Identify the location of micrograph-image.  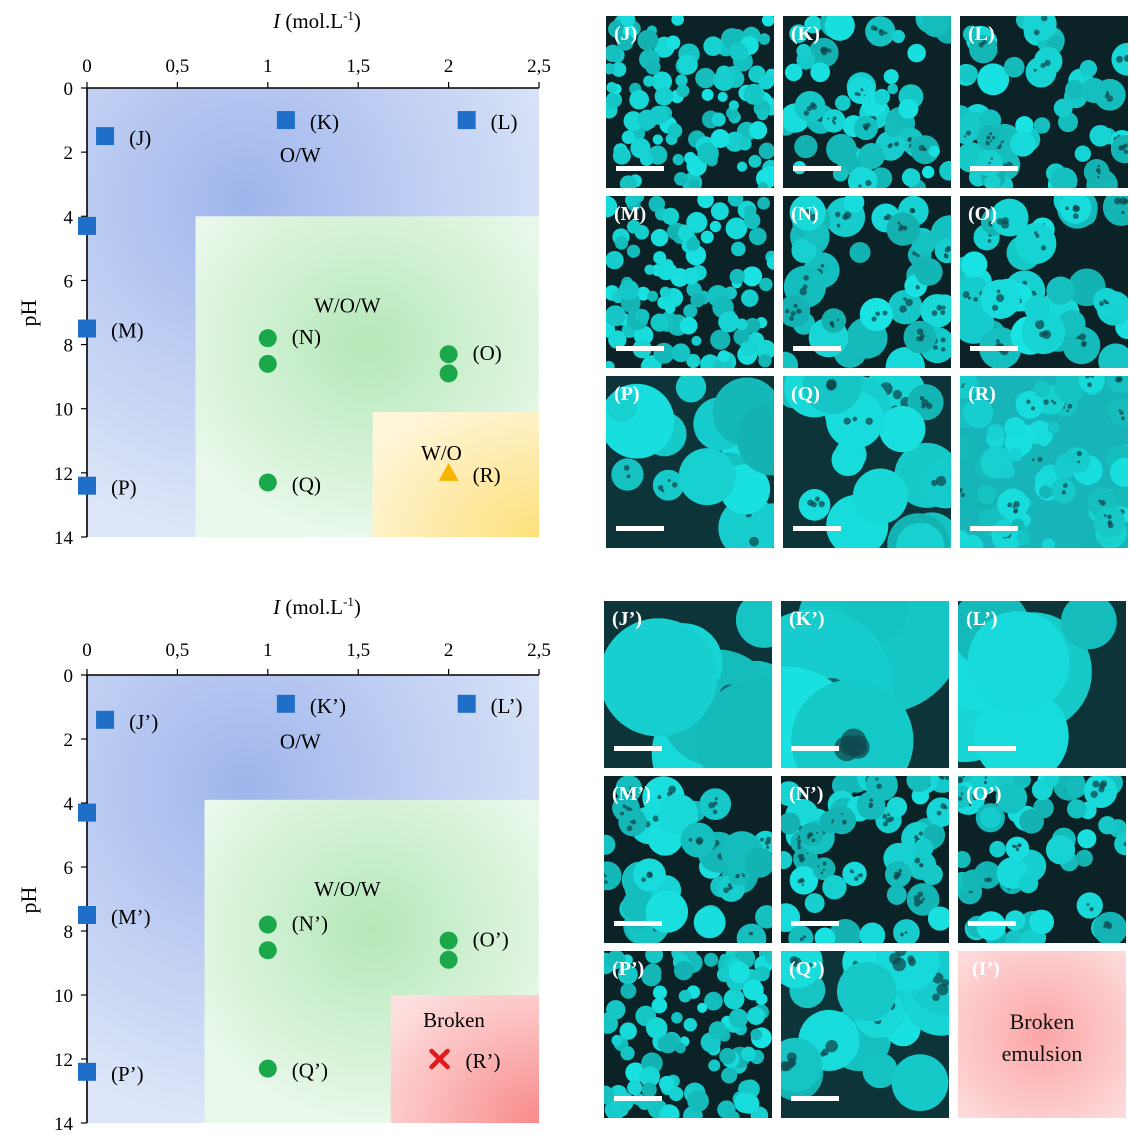
(867, 102).